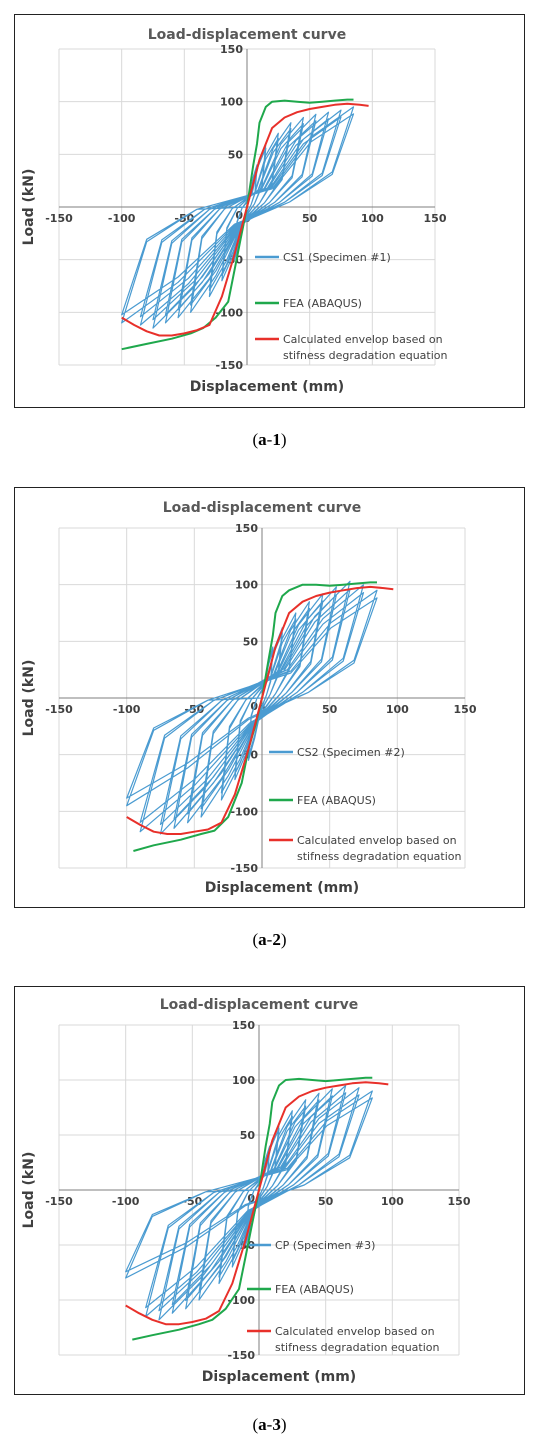 The height and width of the screenshot is (1450, 539). What do you see at coordinates (276, 939) in the screenshot?
I see `caption-num-2: 2` at bounding box center [276, 939].